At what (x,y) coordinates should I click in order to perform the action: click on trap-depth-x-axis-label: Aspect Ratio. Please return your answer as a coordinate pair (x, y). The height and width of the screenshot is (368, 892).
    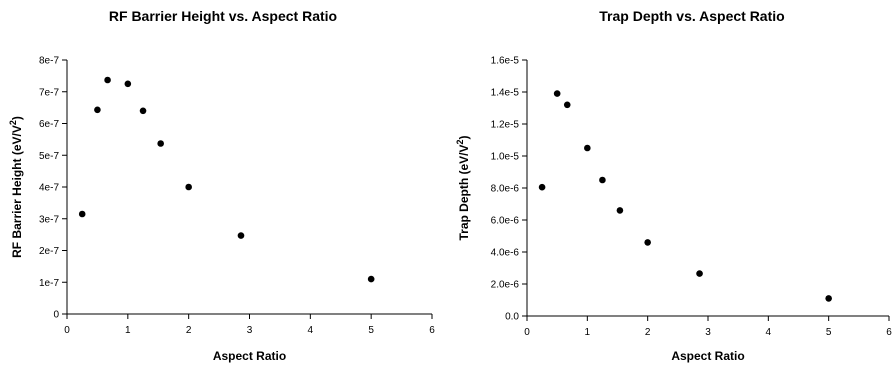
    Looking at the image, I should click on (707, 356).